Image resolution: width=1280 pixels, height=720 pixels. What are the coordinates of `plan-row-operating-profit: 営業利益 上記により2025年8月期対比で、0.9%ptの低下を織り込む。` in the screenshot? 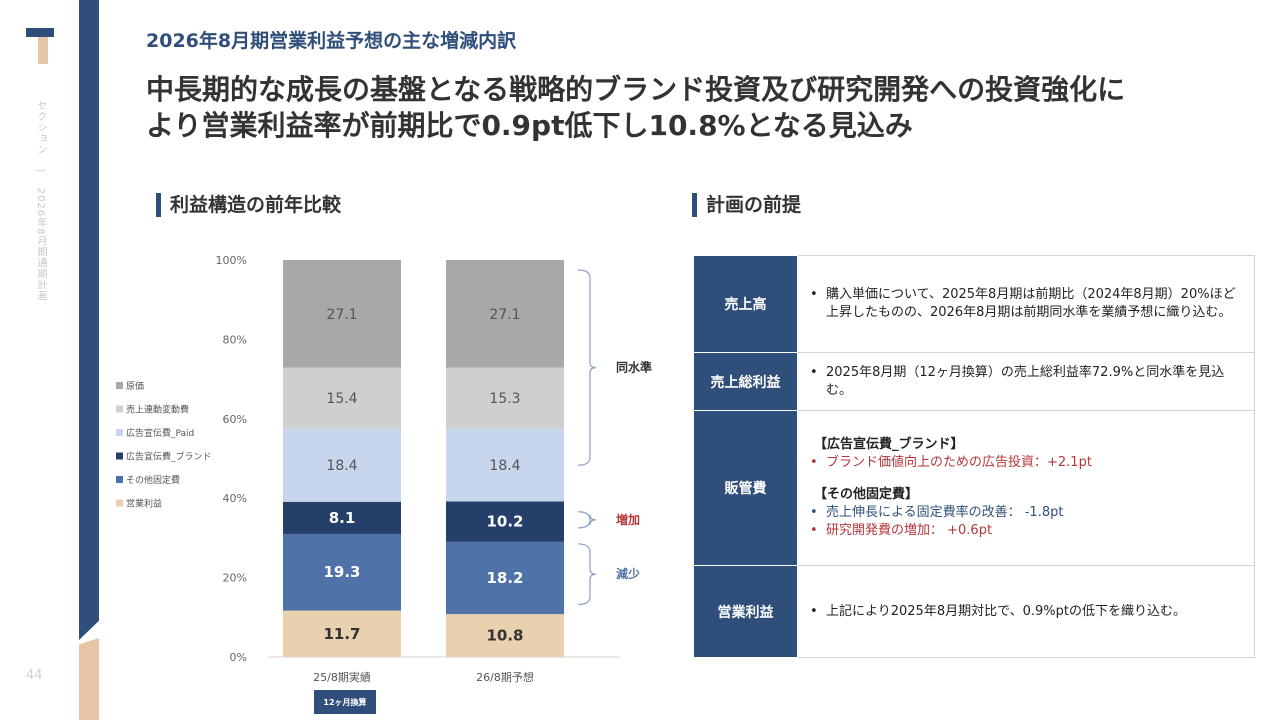 It's located at (974, 611).